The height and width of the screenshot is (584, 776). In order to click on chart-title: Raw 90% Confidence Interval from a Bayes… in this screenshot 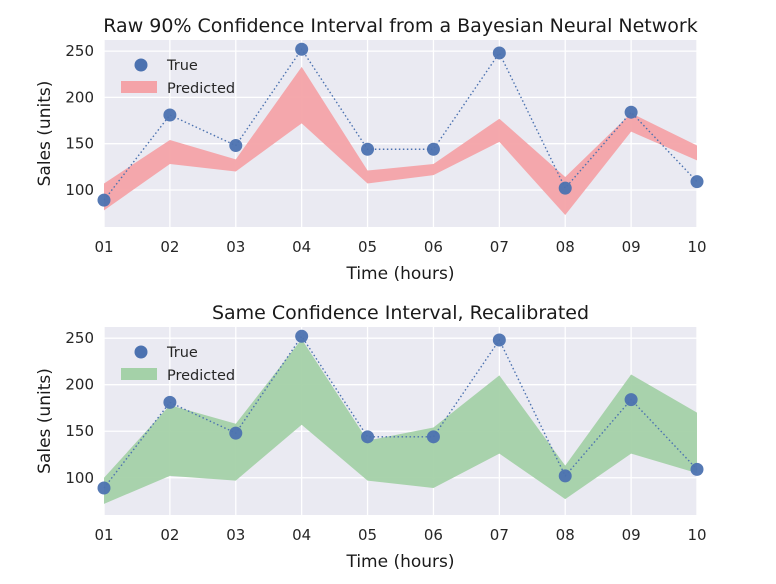, I will do `click(400, 26)`.